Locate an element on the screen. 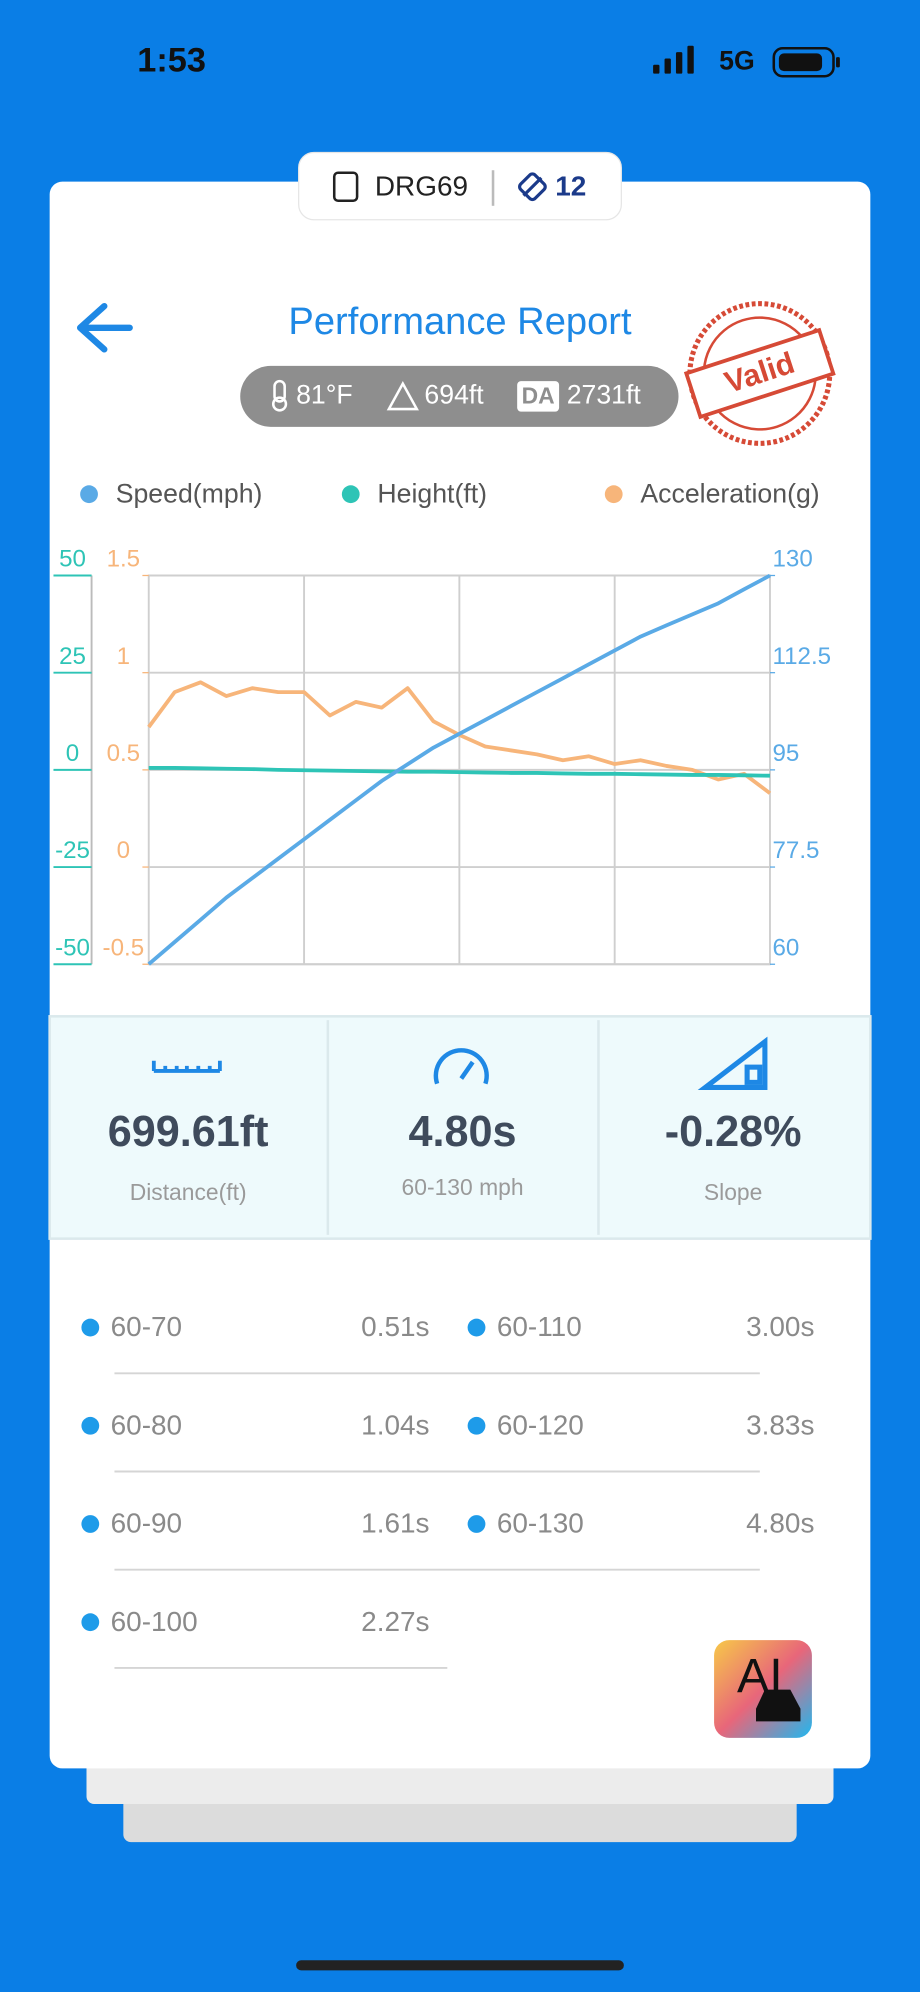  split-range: 60-90 is located at coordinates (146, 1523).